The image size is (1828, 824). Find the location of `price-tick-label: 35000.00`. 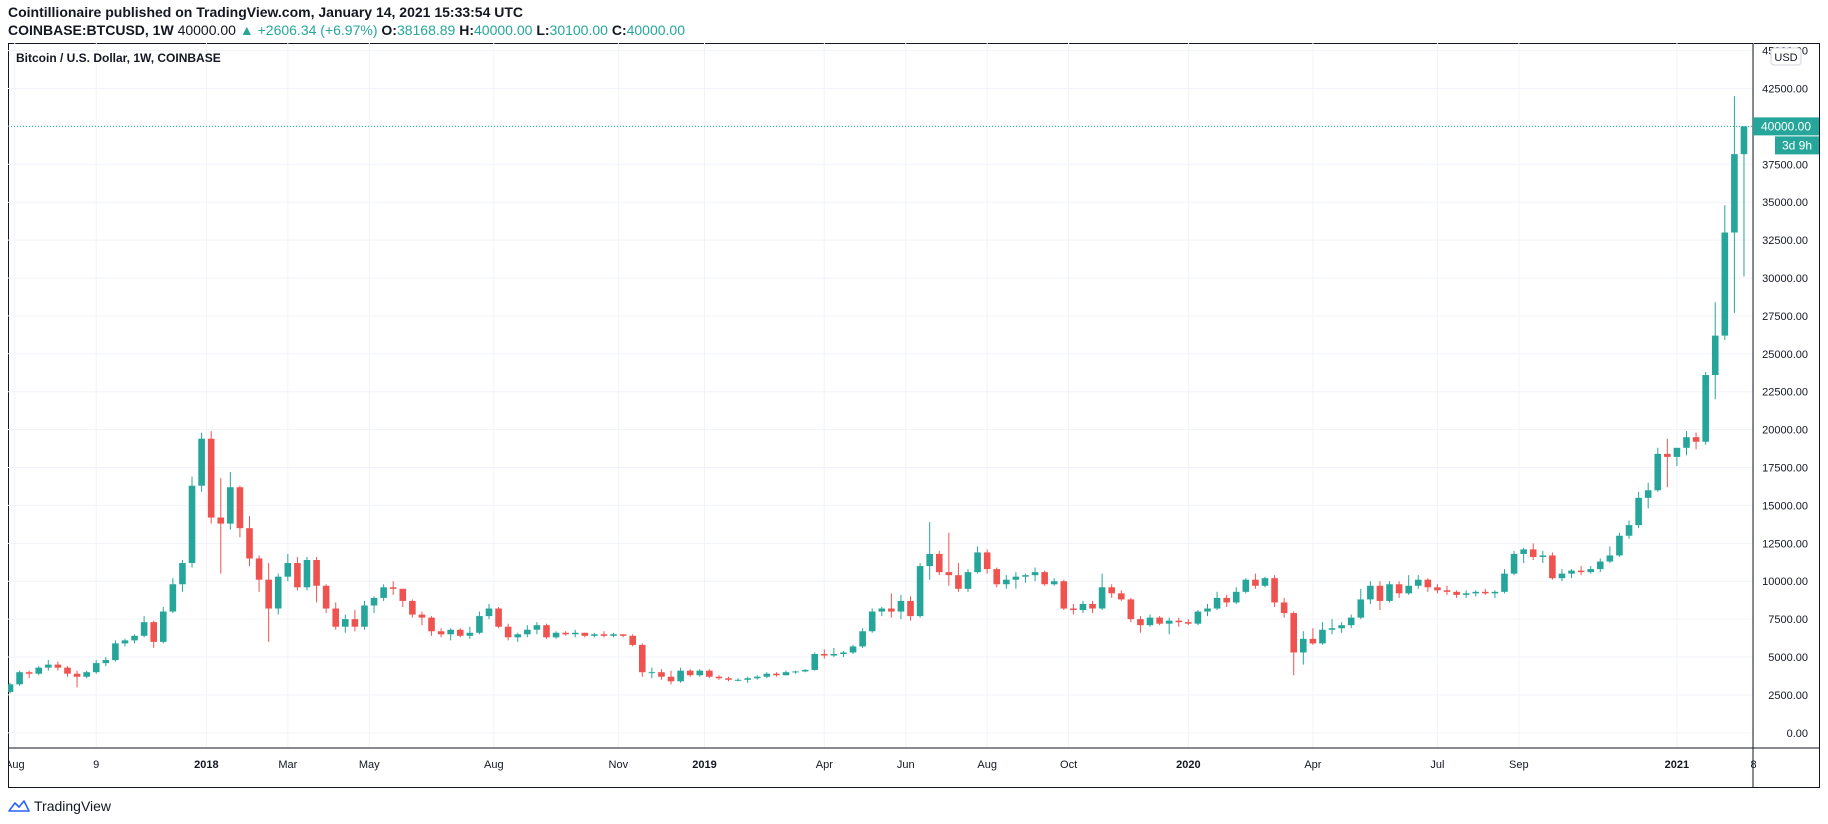

price-tick-label: 35000.00 is located at coordinates (1785, 203).